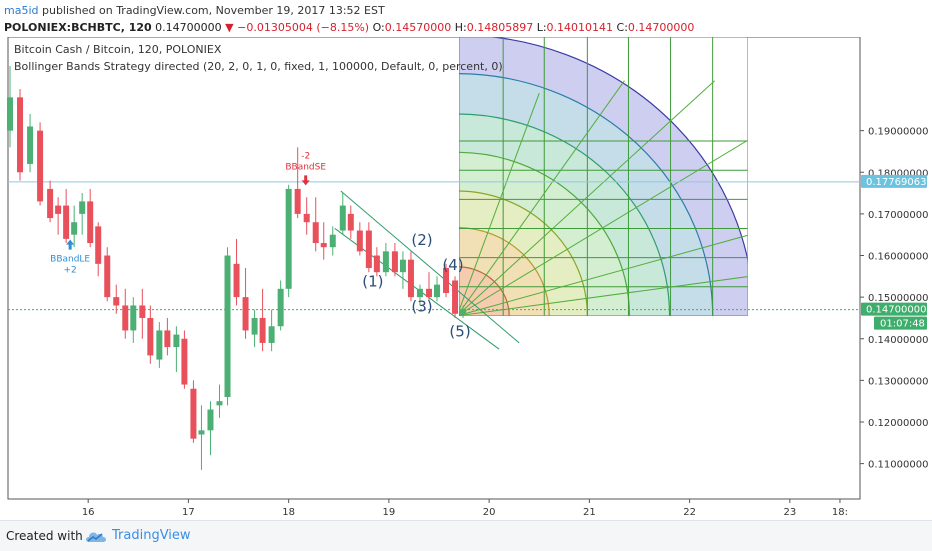 Image resolution: width=932 pixels, height=551 pixels. What do you see at coordinates (898, 465) in the screenshot?
I see `y-tick-label: 0.11000000` at bounding box center [898, 465].